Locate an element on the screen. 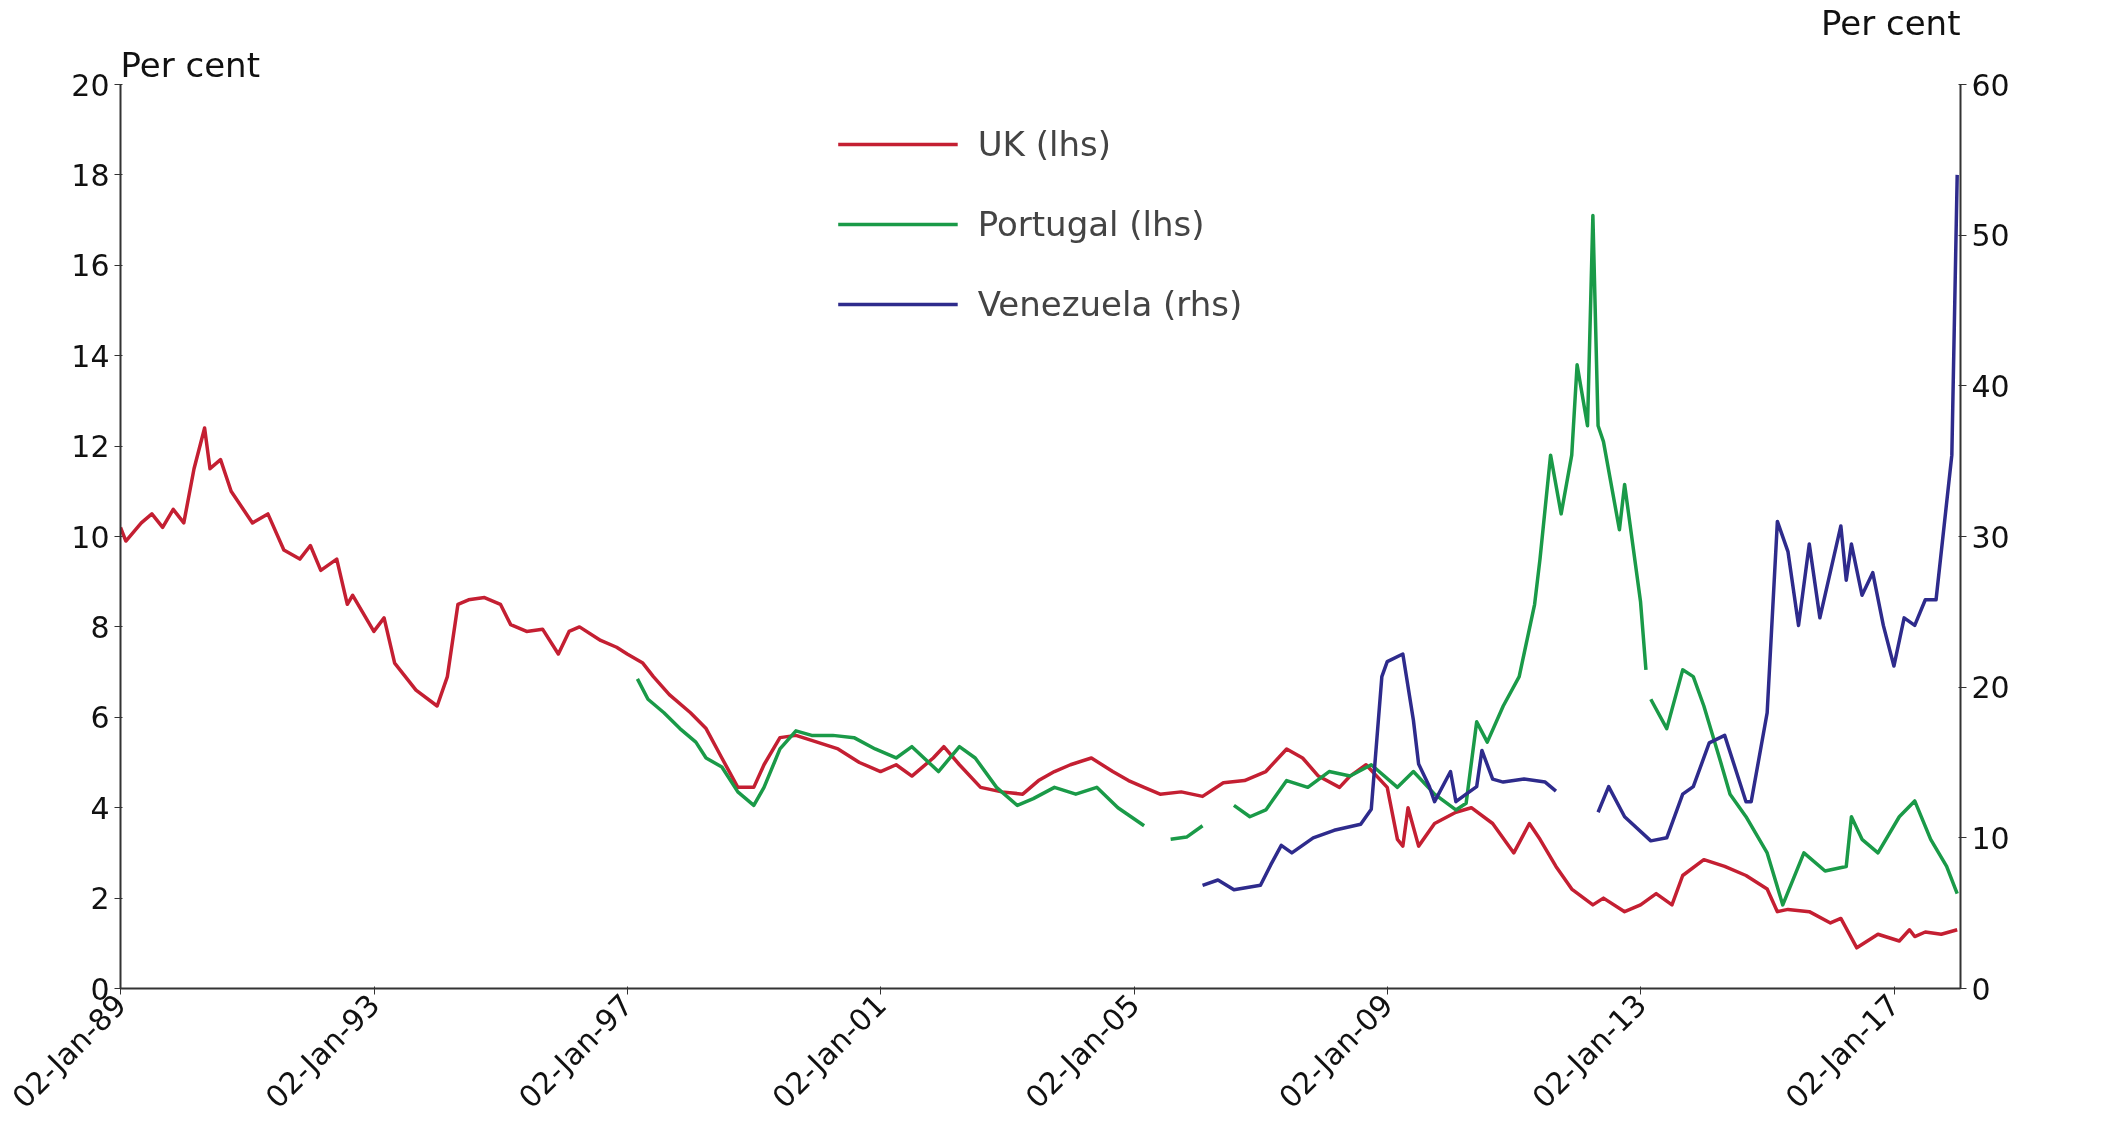 The image size is (2110, 1148). y-axis-title: Per cent is located at coordinates (190, 64).